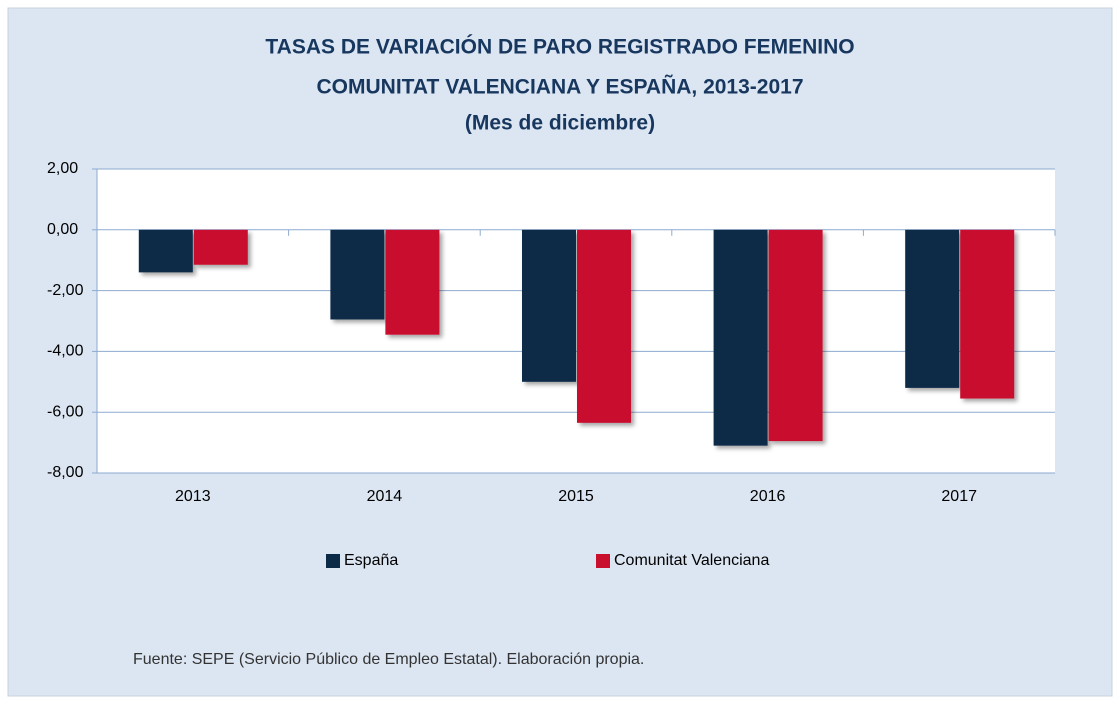 Image resolution: width=1120 pixels, height=704 pixels. What do you see at coordinates (959, 496) in the screenshot?
I see `x-tick-label: 2017` at bounding box center [959, 496].